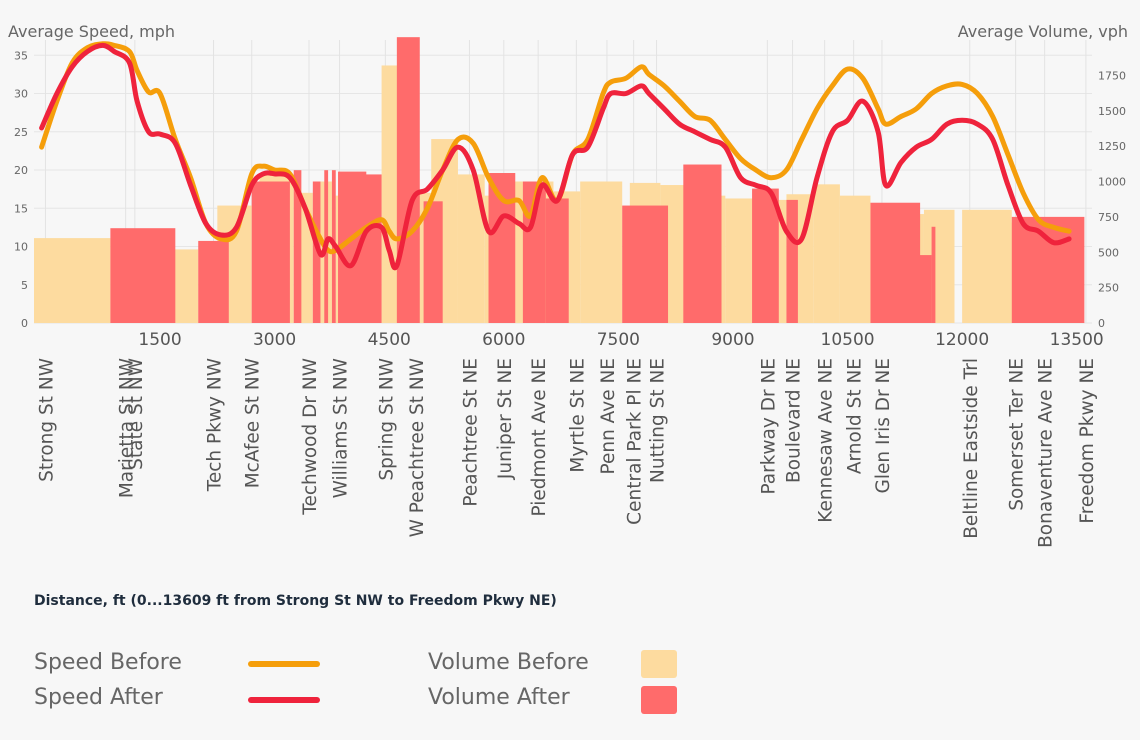  I want to click on street-label-3: Tech Pkwy NW, so click(215, 425).